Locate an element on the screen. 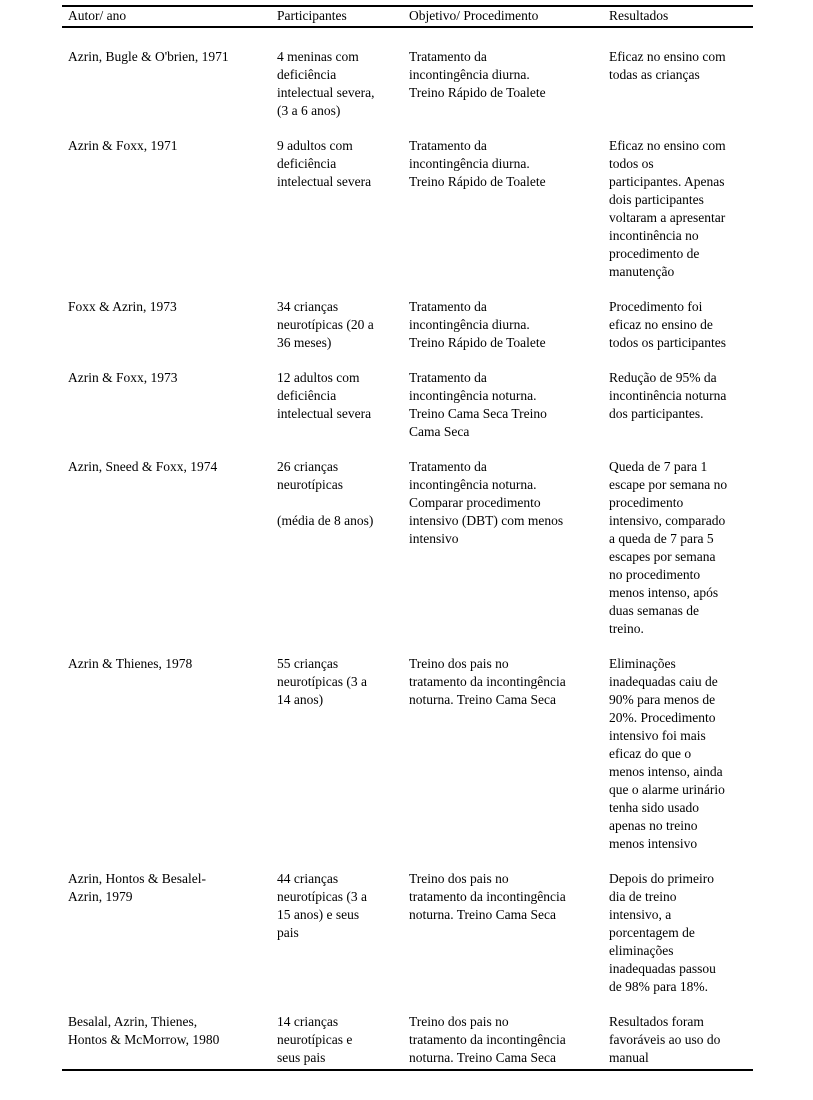 The image size is (813, 1100). cell-resultados: Eficaz no ensino com todas as crianças is located at coordinates (667, 65).